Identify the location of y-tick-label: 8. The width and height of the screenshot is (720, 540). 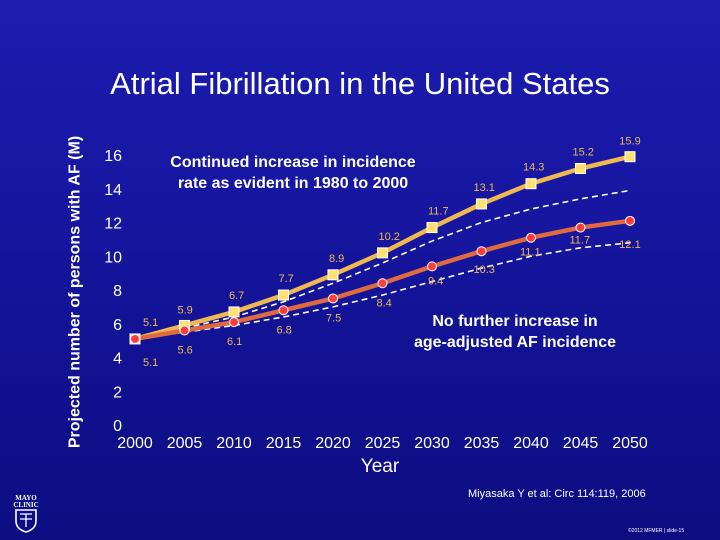
(117, 291).